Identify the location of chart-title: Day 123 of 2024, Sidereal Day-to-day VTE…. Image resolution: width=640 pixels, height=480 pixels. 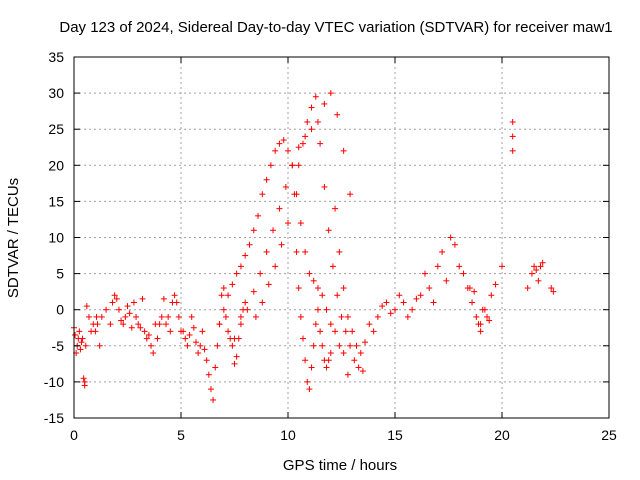
(335, 27).